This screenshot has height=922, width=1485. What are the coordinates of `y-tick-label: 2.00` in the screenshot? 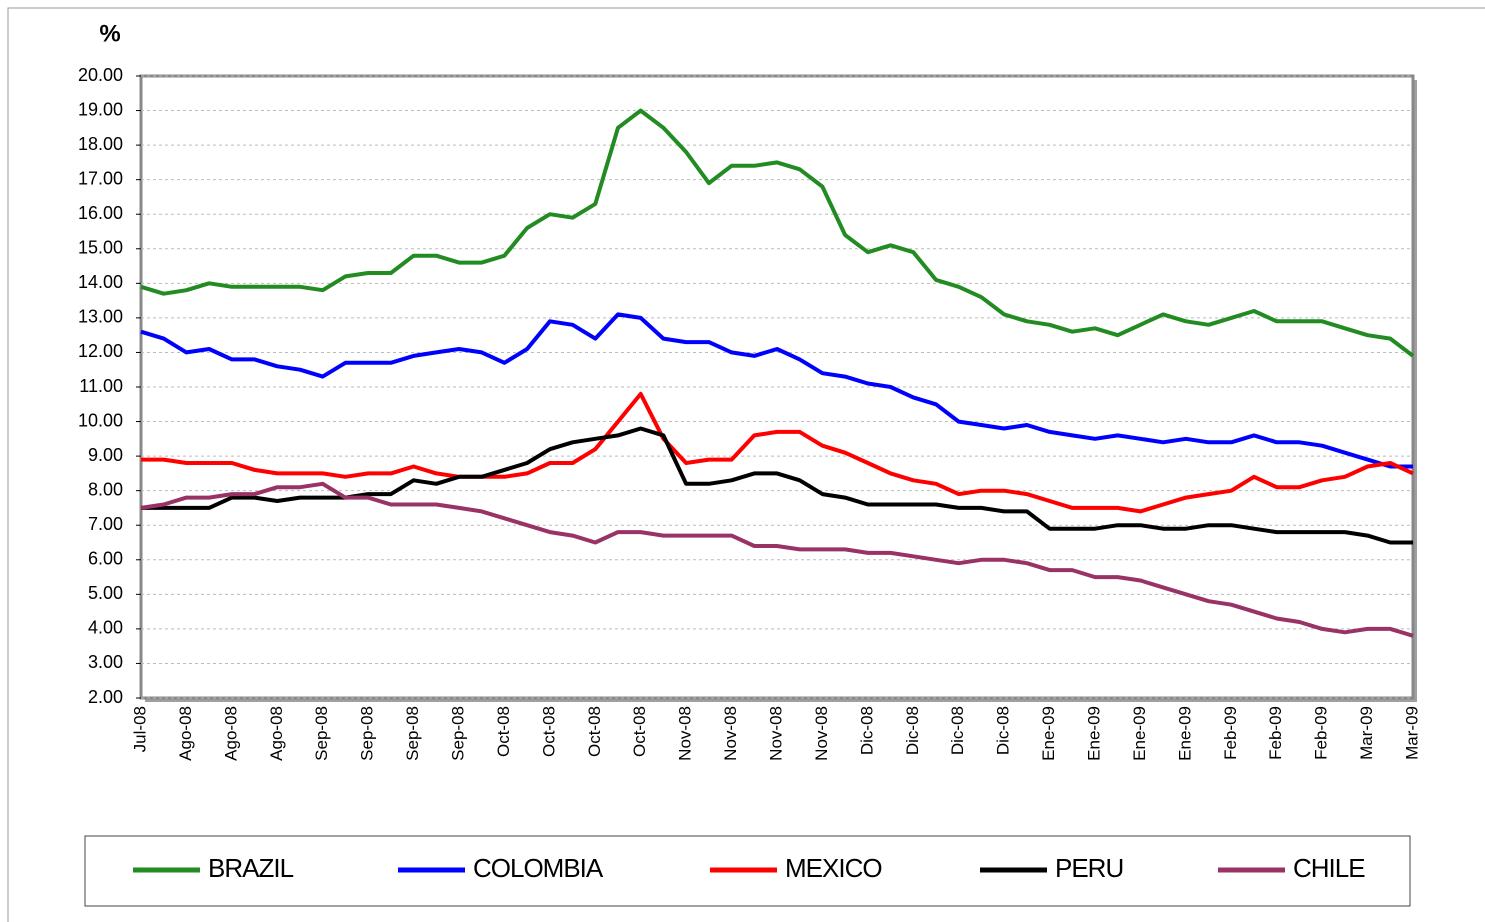 It's located at (105, 697).